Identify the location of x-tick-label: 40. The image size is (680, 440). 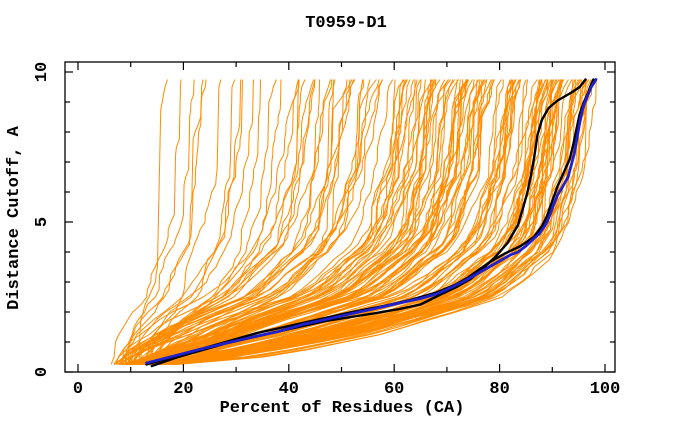
(289, 389).